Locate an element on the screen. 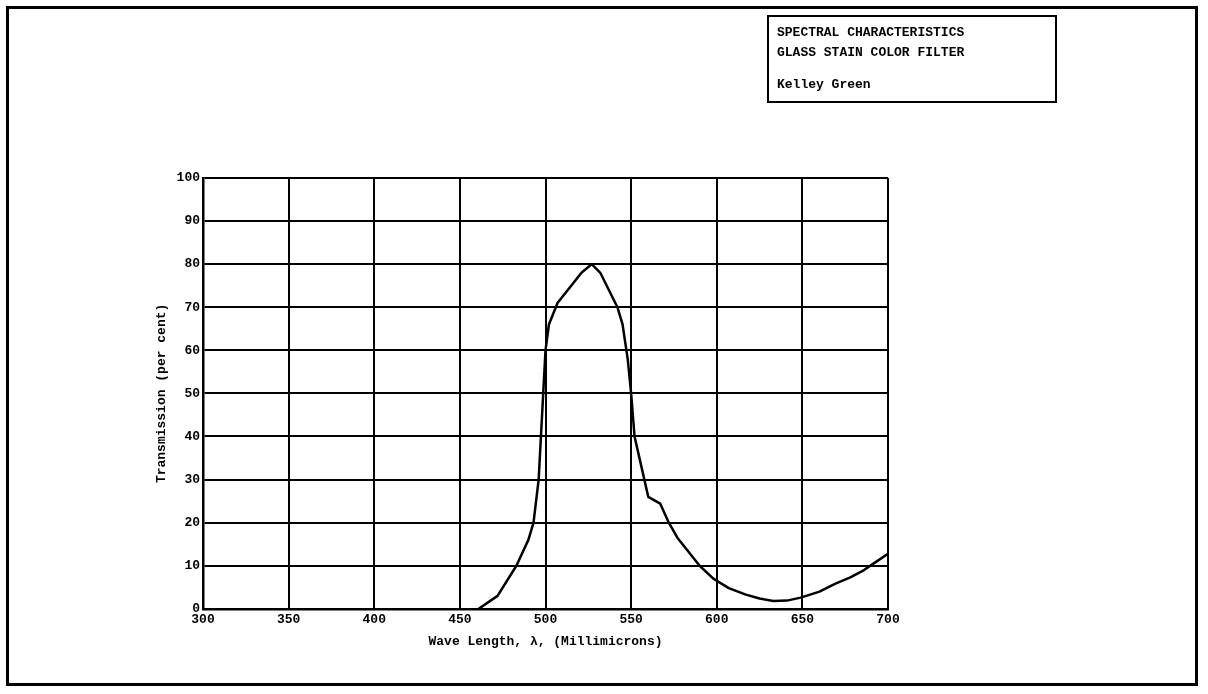  text: Kelley Green is located at coordinates (824, 85).